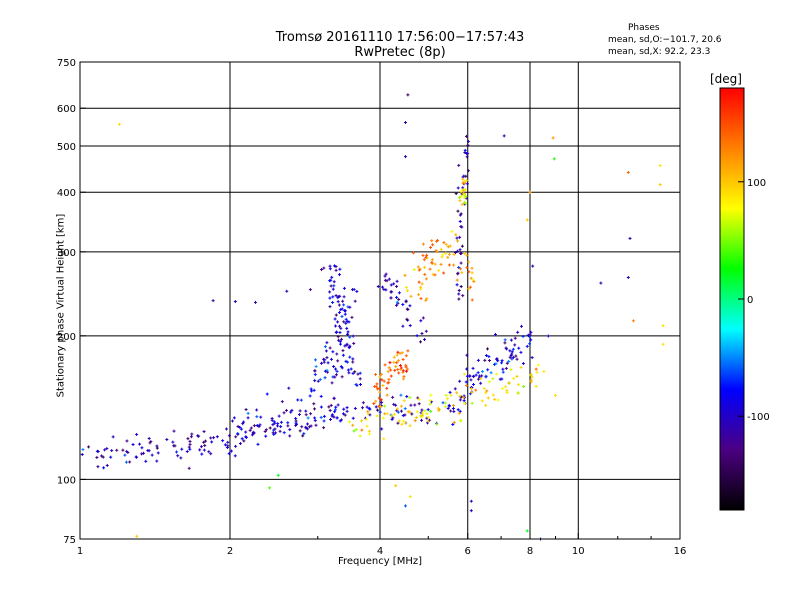  Describe the element at coordinates (380, 551) in the screenshot. I see `x-tick-label: 4` at that location.